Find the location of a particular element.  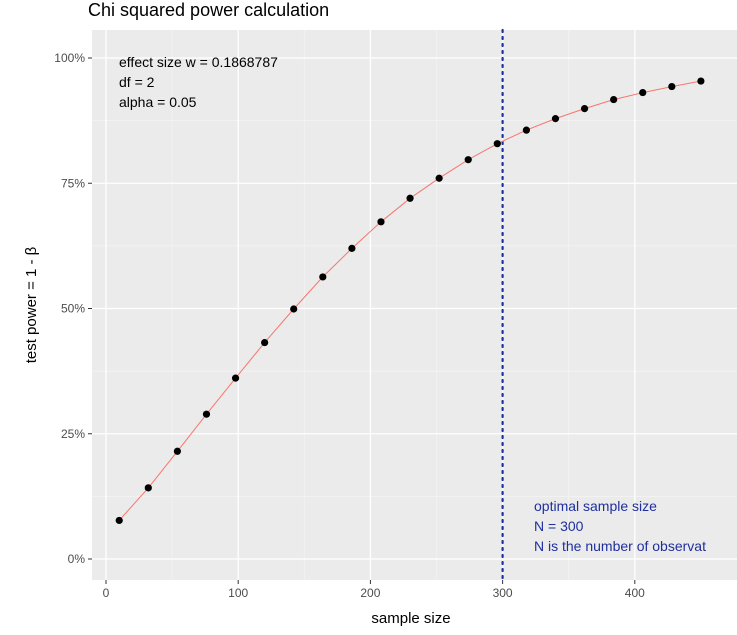

x-axis-title: sample size is located at coordinates (410, 618).